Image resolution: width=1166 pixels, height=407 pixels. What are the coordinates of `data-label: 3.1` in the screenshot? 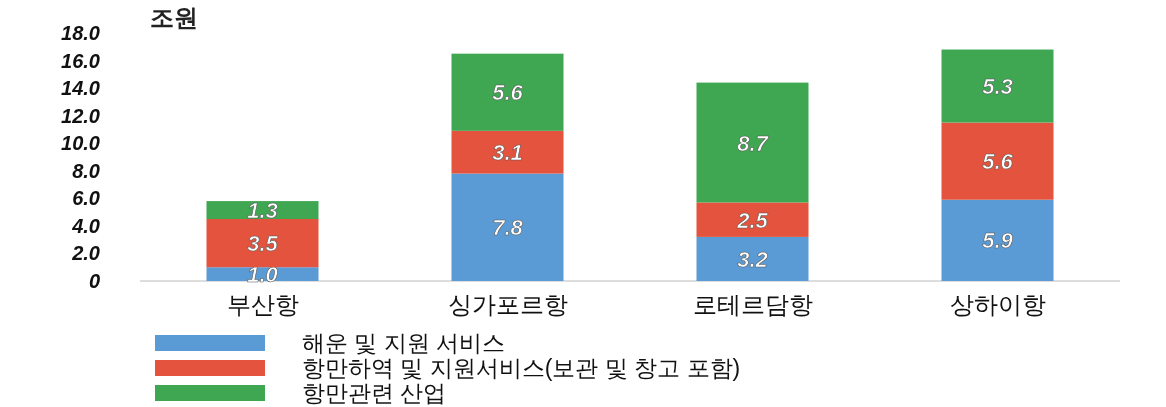 It's located at (507, 153).